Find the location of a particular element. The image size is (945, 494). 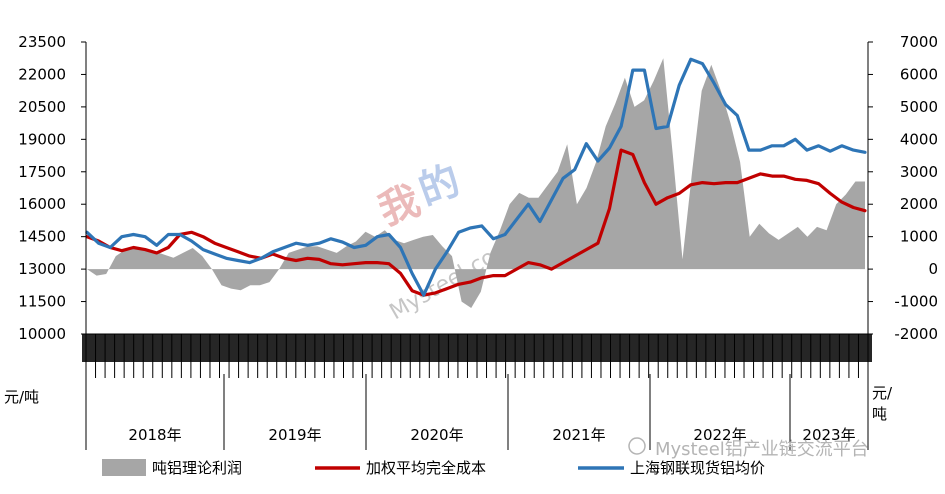

left-tick-label: 23500 is located at coordinates (42, 42).